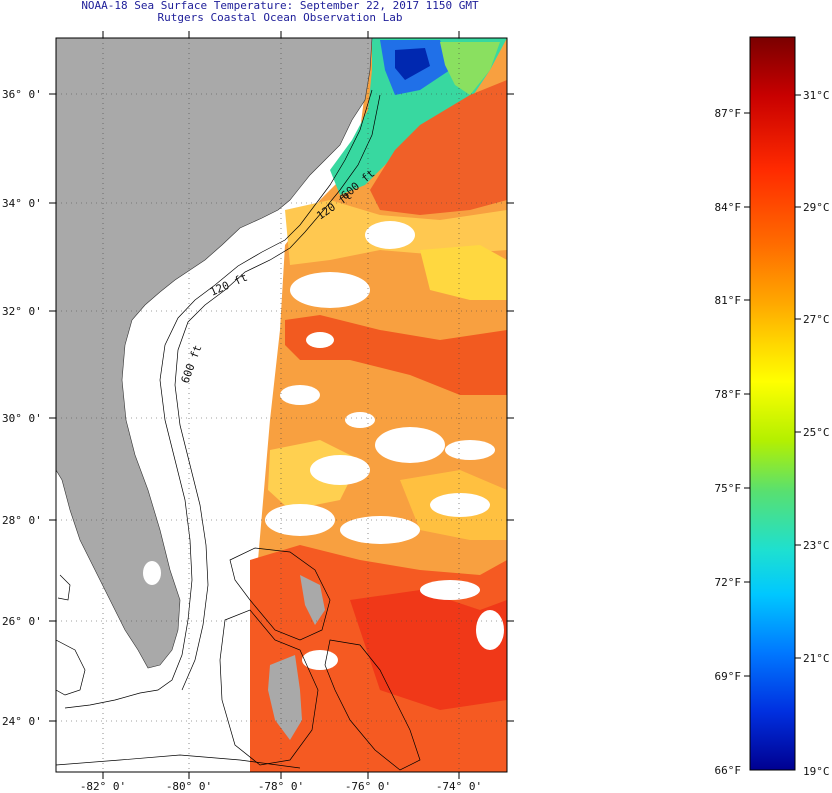 The image size is (832, 793). What do you see at coordinates (22, 418) in the screenshot?
I see `lat-label-30: 30° 0'` at bounding box center [22, 418].